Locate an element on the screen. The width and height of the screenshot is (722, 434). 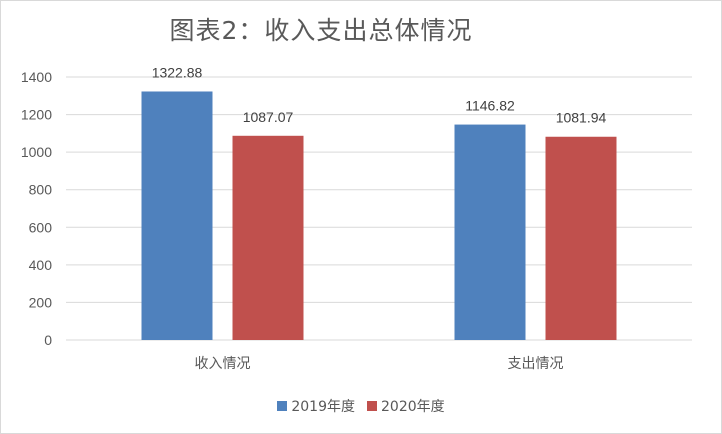
legend-label-2019: 2019年度 is located at coordinates (323, 407).